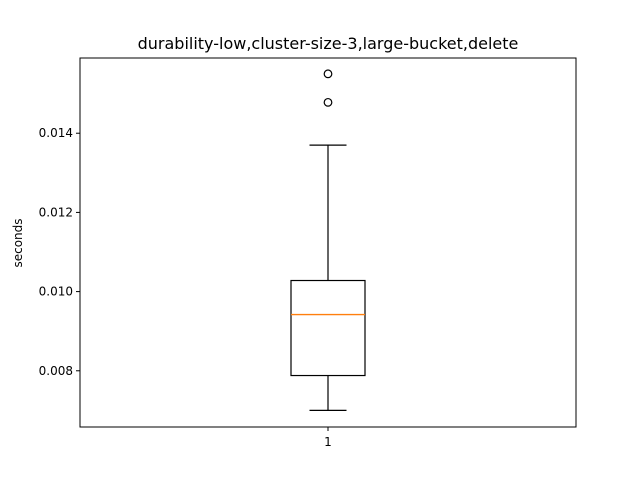  I want to click on y-tick-label: 0.012, so click(56, 212).